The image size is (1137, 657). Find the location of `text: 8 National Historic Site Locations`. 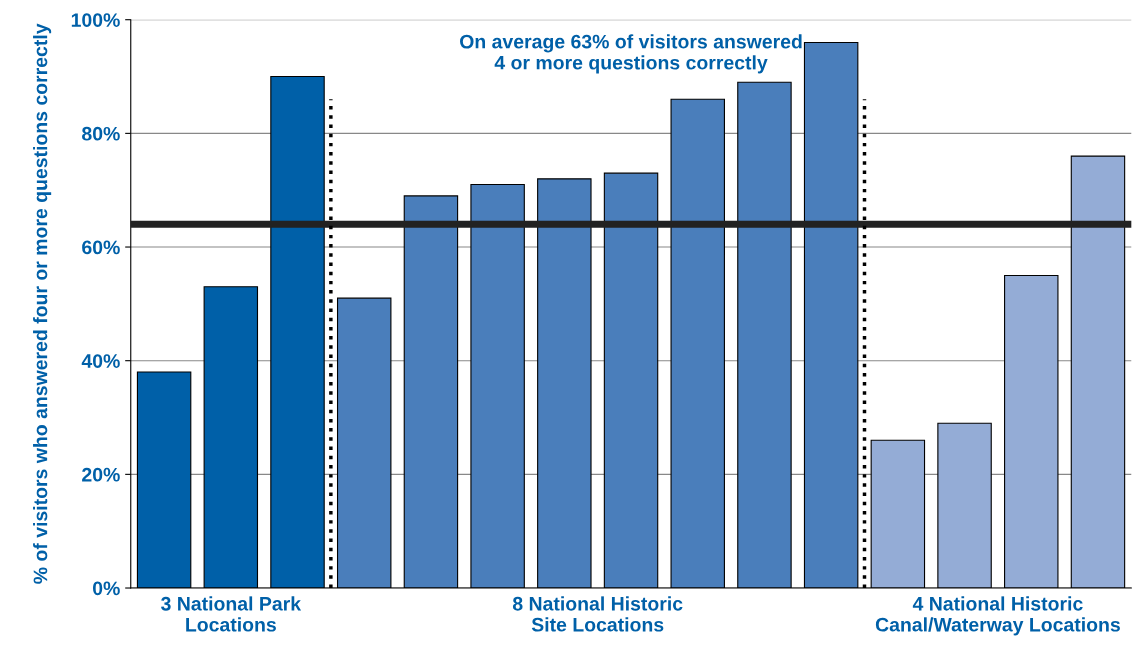

text: 8 National Historic Site Locations is located at coordinates (597, 614).